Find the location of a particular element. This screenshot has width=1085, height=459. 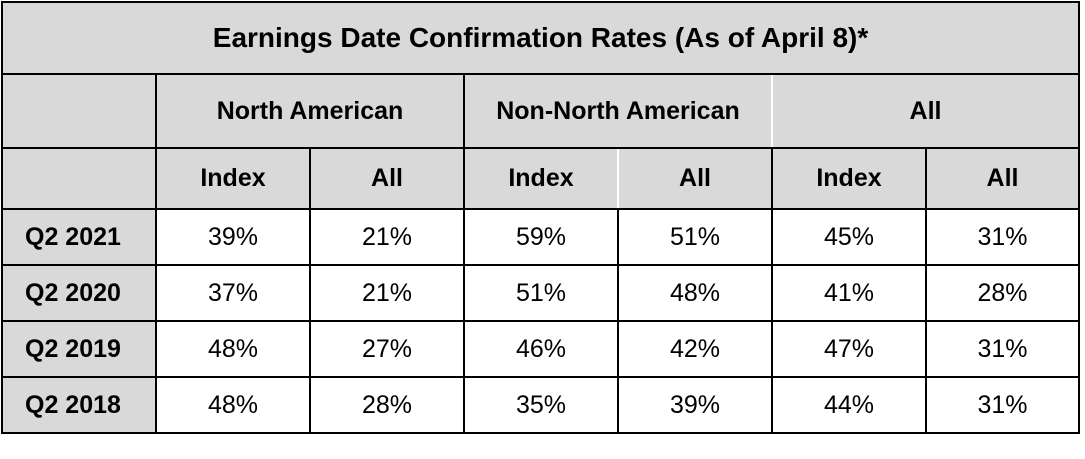

table-row: Q2 2021 39% 21% 59% 51% 45% 31% is located at coordinates (541, 237).